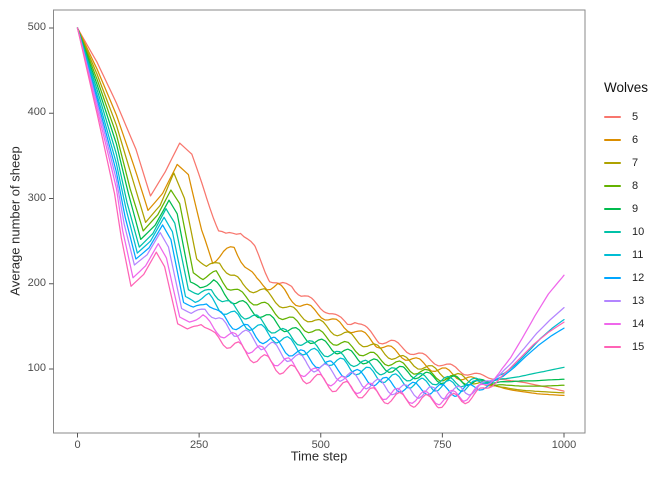 Image resolution: width=672 pixels, height=480 pixels. I want to click on legend-item-wolves-14: 14, so click(636, 323).